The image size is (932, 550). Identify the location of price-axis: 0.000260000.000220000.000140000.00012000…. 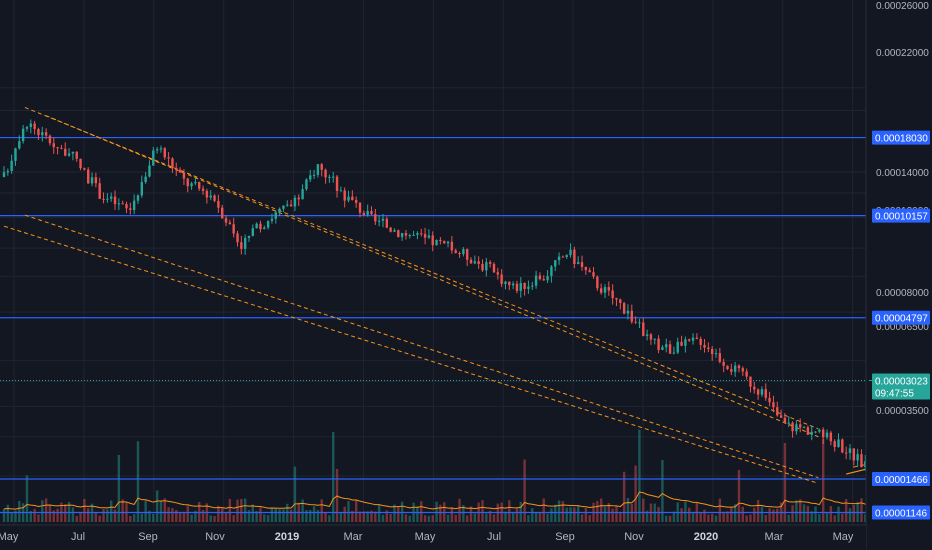
(898, 275).